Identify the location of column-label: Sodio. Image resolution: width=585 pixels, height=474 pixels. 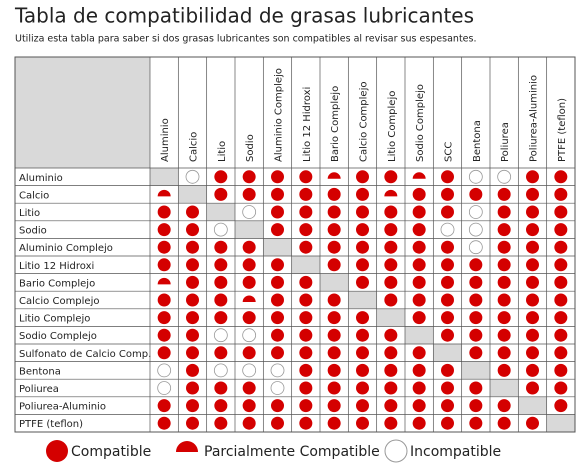
(250, 148).